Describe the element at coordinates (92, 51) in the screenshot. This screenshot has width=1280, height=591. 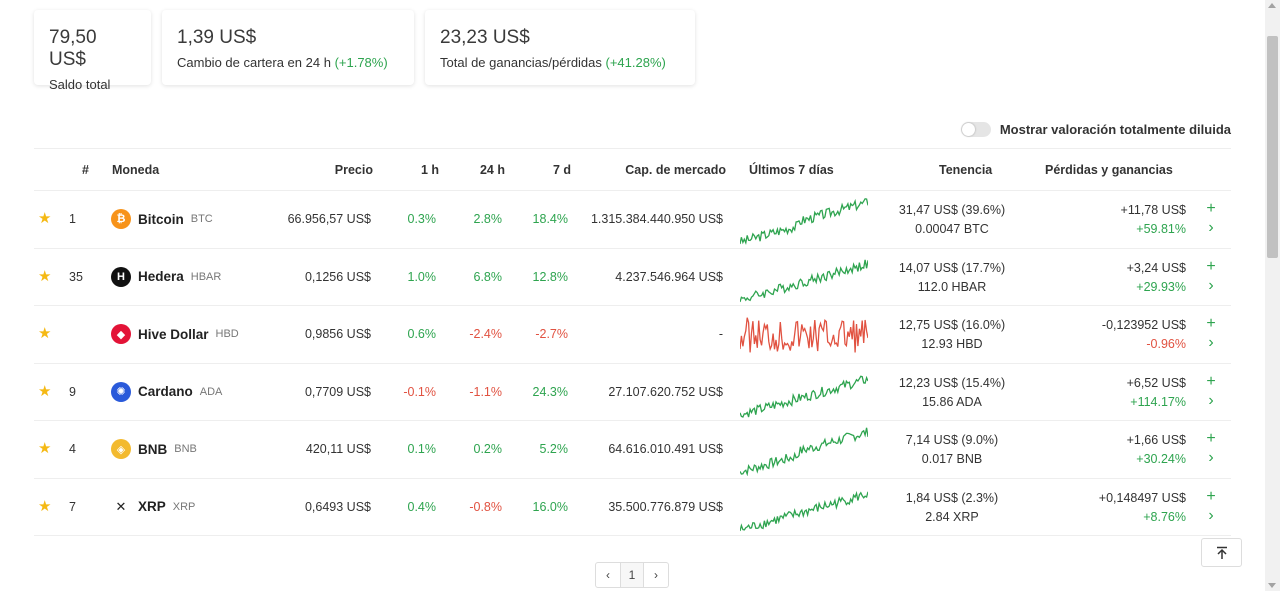
I see `total-balance-card: 79,50 US$ Saldo total` at that location.